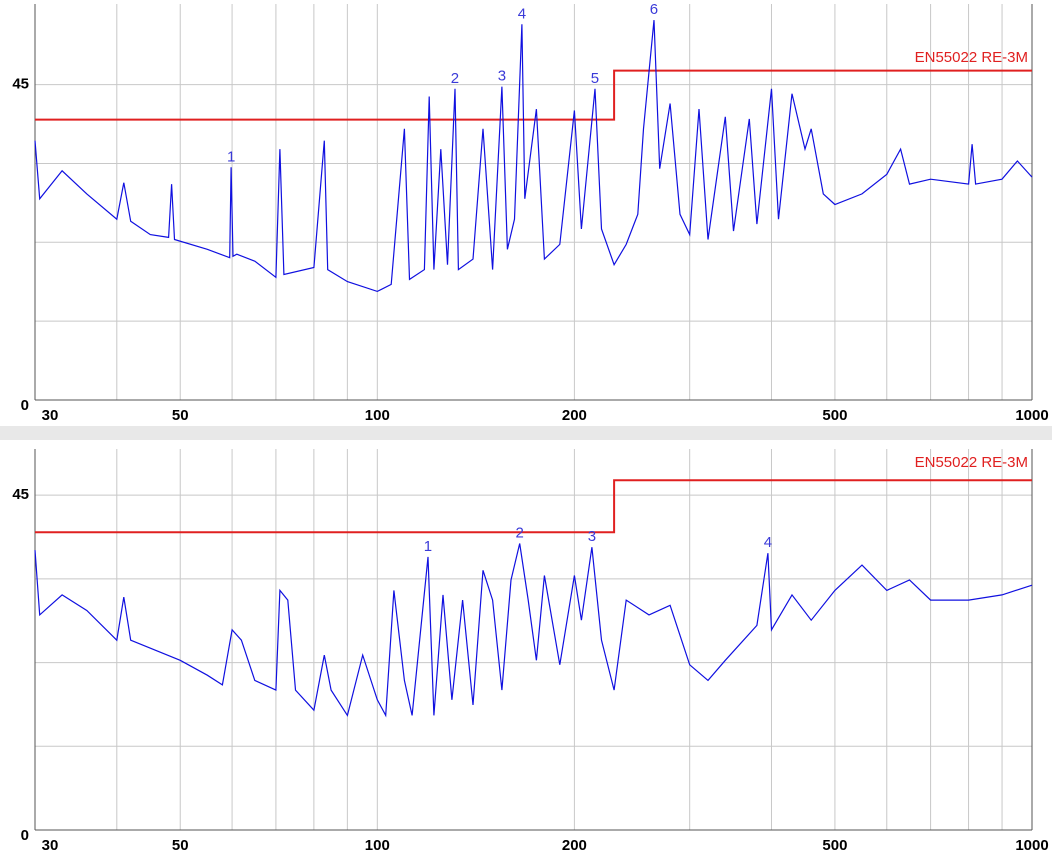  What do you see at coordinates (595, 78) in the screenshot?
I see `peak-marker: 5` at bounding box center [595, 78].